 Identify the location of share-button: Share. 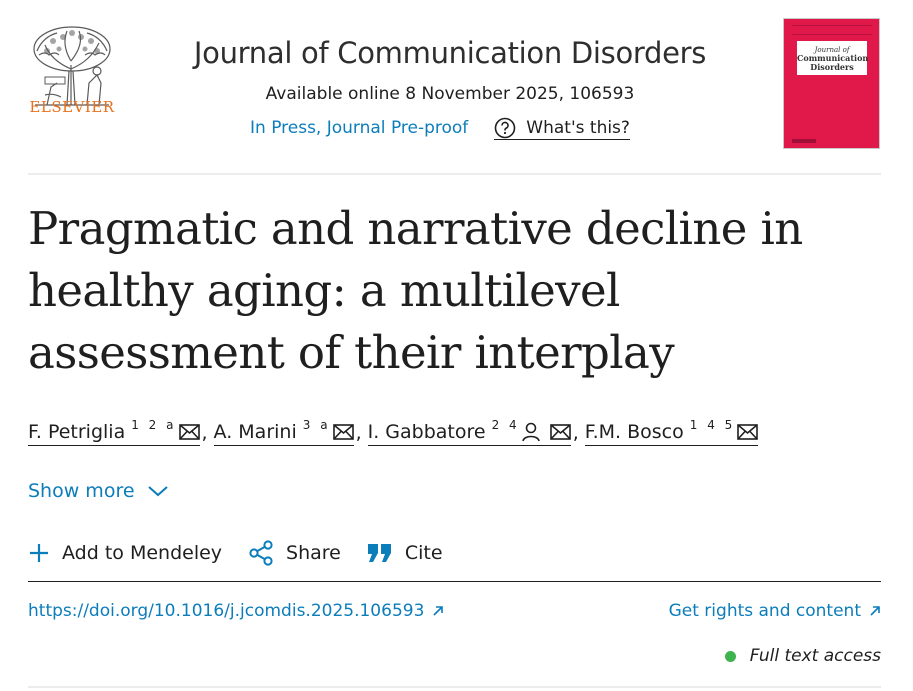
(294, 553).